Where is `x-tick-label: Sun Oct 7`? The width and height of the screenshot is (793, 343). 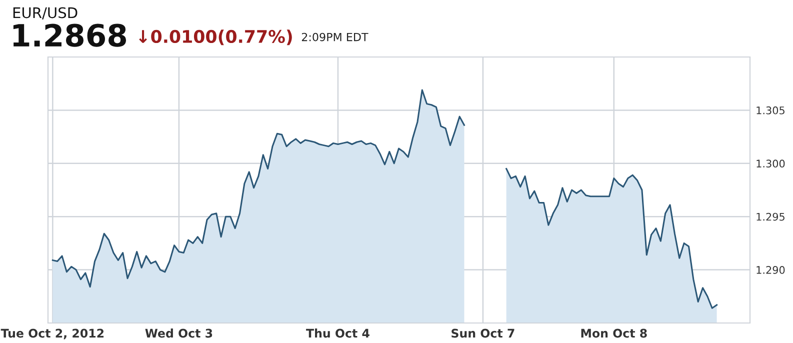
x-tick-label: Sun Oct 7 is located at coordinates (483, 333).